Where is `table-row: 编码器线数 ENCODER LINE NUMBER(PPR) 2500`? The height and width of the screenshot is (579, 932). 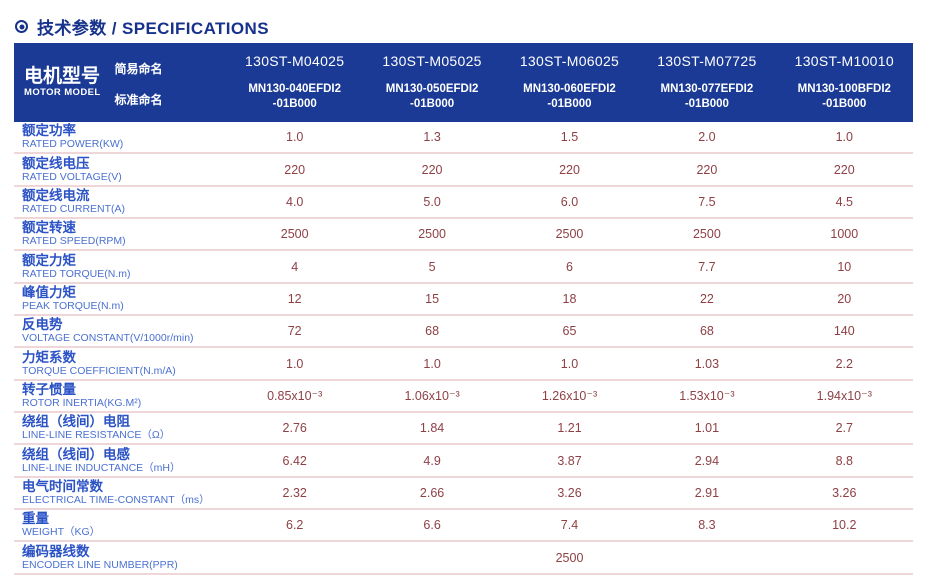 table-row: 编码器线数 ENCODER LINE NUMBER(PPR) 2500 is located at coordinates (463, 558).